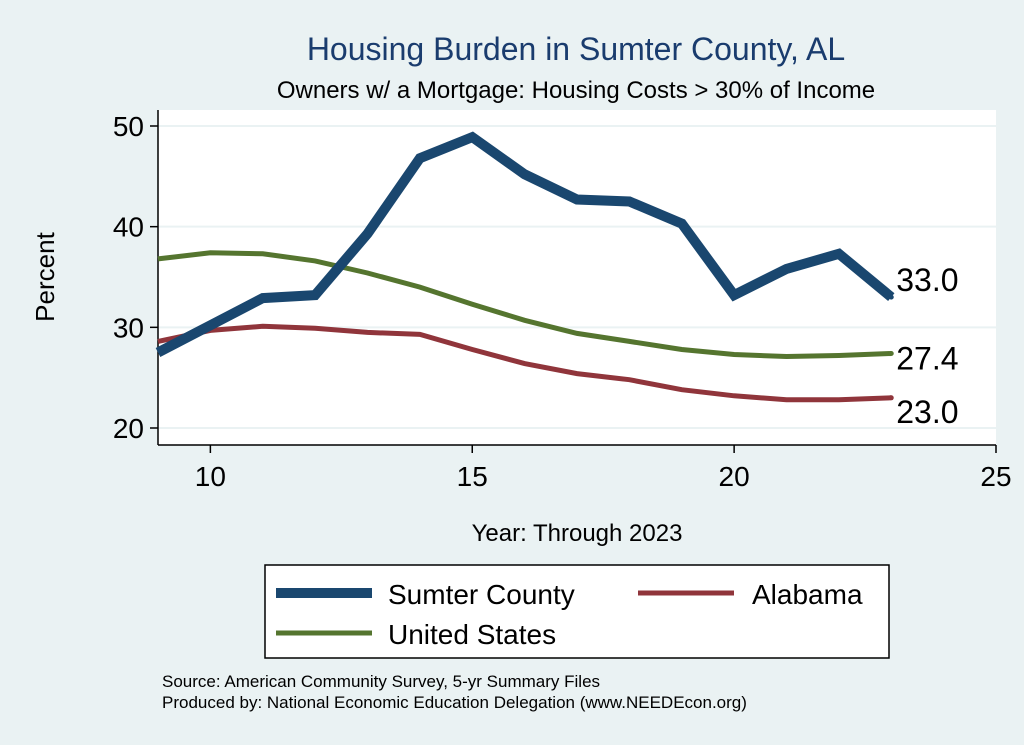  What do you see at coordinates (807, 594) in the screenshot?
I see `legend-label-alabama: Alabama` at bounding box center [807, 594].